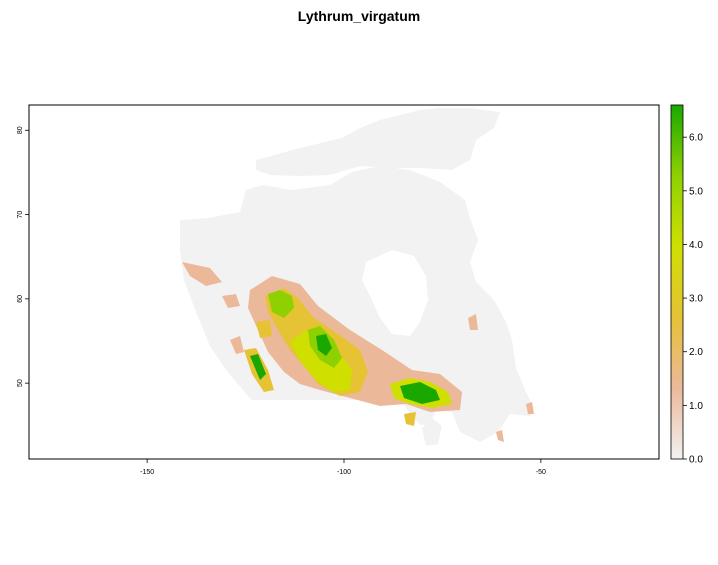 The image size is (718, 565). I want to click on legend-tick-label: 1.0, so click(696, 406).